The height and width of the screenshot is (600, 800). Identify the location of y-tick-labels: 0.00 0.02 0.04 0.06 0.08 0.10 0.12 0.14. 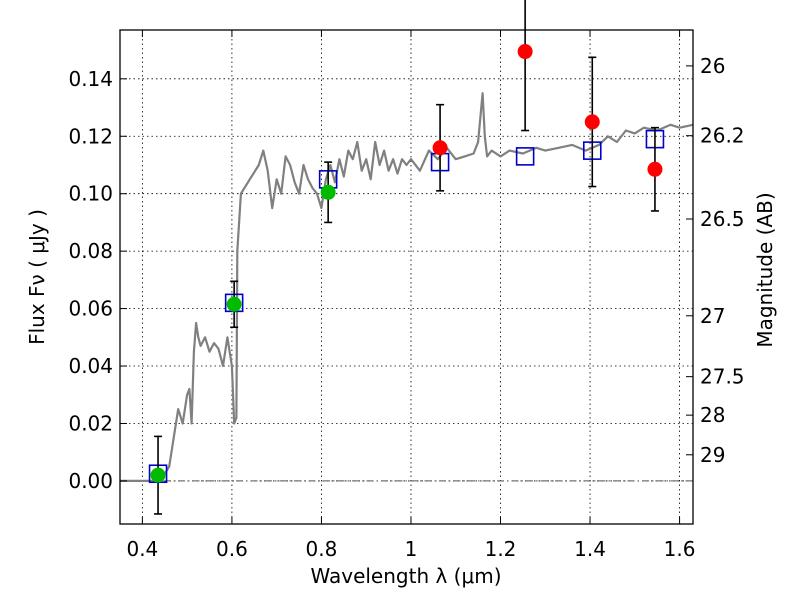
(90, 280).